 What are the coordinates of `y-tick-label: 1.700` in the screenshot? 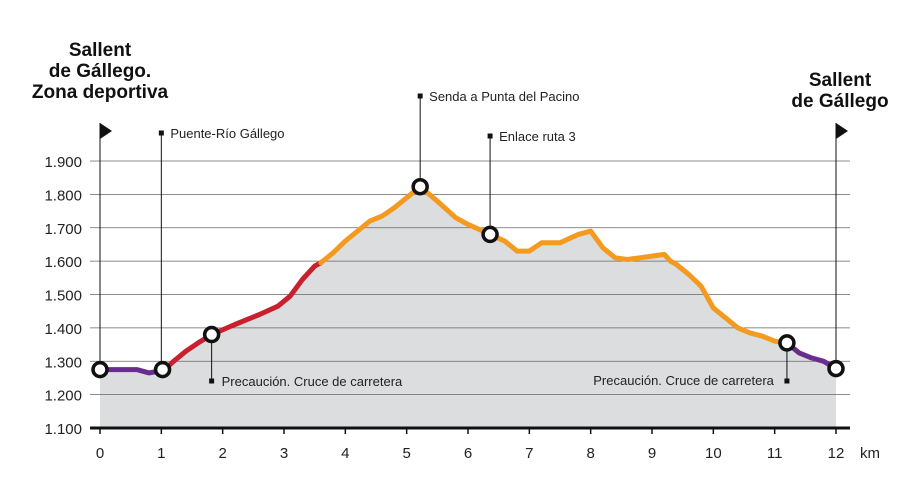 It's located at (63, 229).